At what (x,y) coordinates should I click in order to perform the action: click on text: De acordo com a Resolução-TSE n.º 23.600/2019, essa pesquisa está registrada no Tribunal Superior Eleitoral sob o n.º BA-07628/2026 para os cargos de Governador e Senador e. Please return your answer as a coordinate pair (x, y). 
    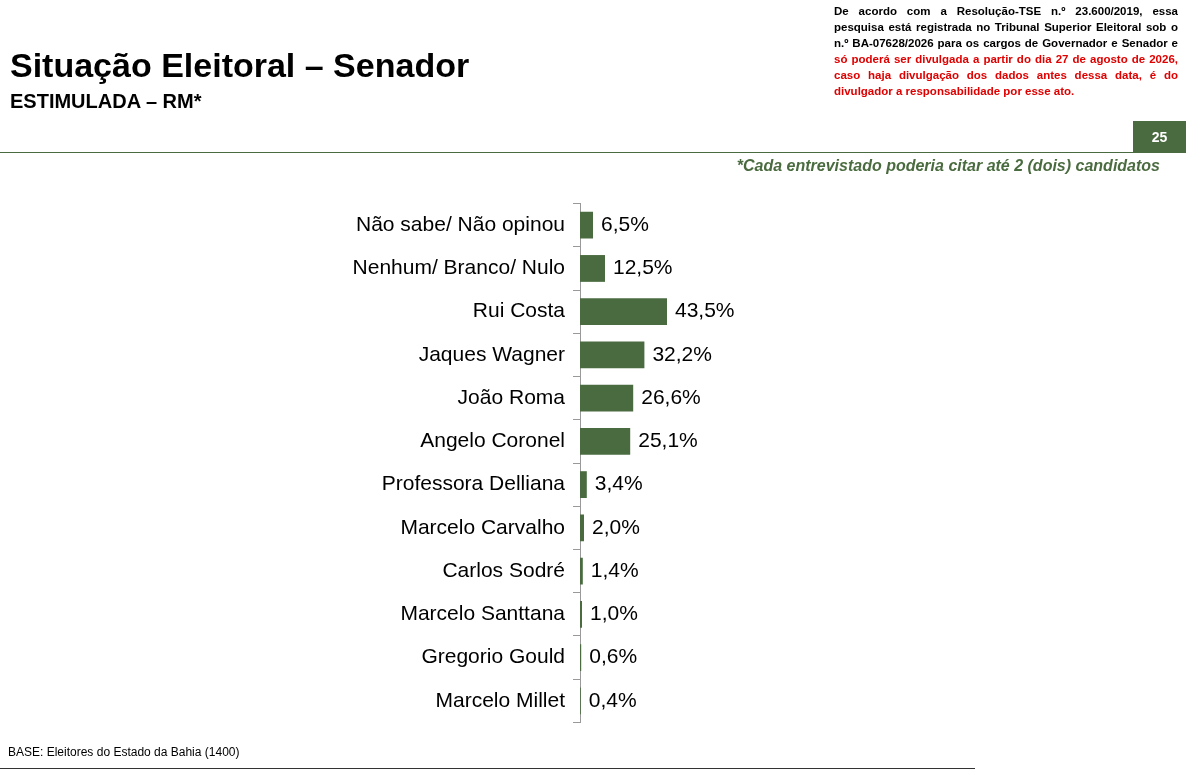
    Looking at the image, I should click on (1006, 27).